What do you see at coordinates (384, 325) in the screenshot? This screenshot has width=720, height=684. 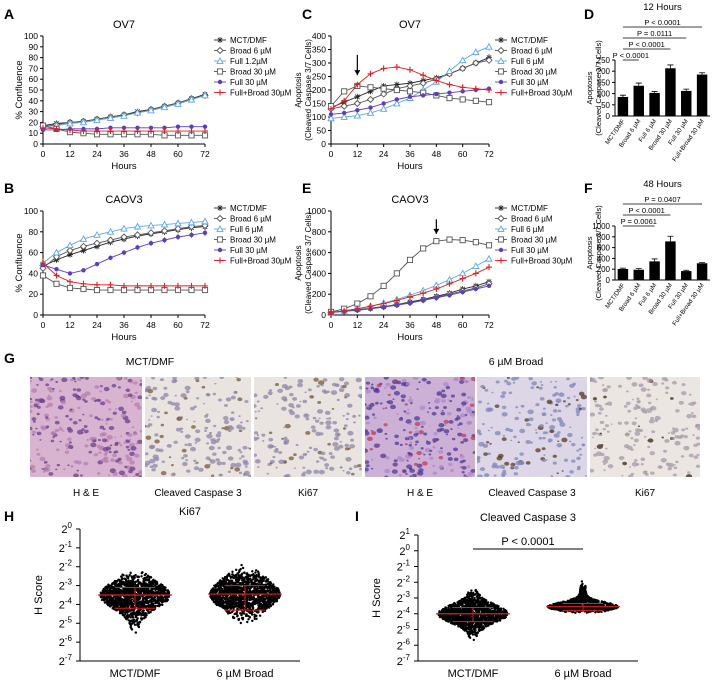 I see `x-tick-label: 24` at bounding box center [384, 325].